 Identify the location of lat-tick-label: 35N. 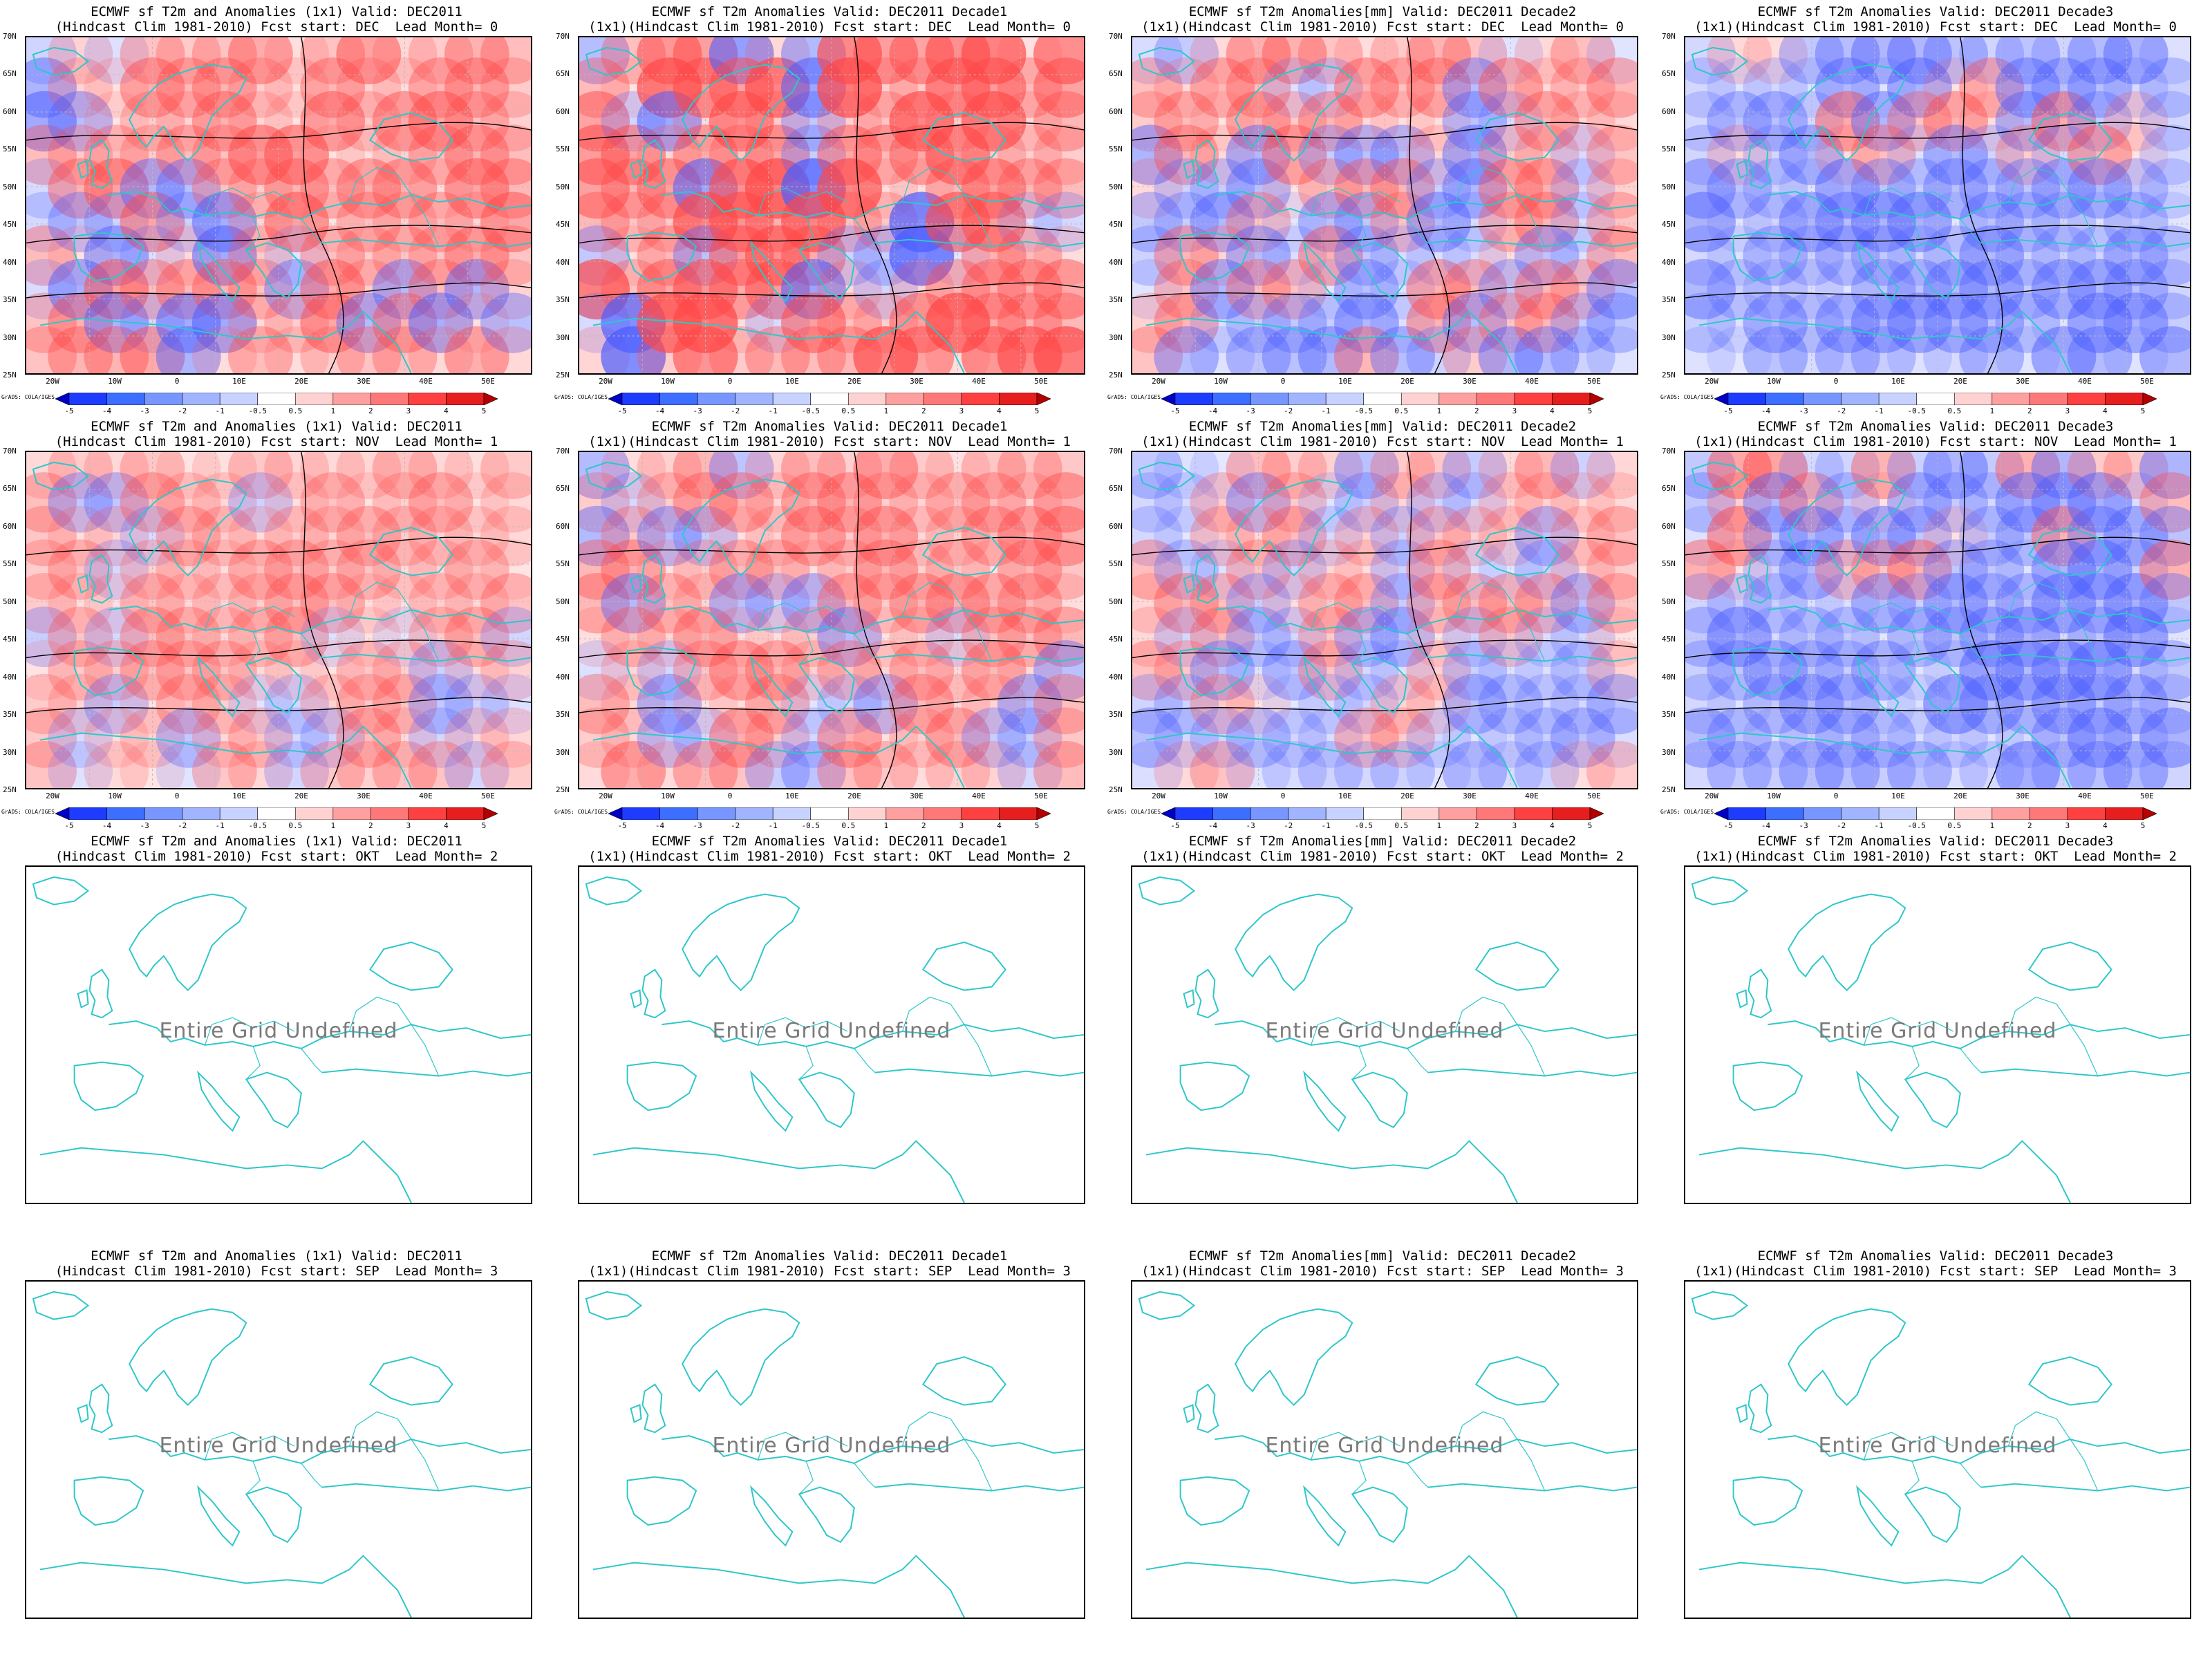
(1116, 300).